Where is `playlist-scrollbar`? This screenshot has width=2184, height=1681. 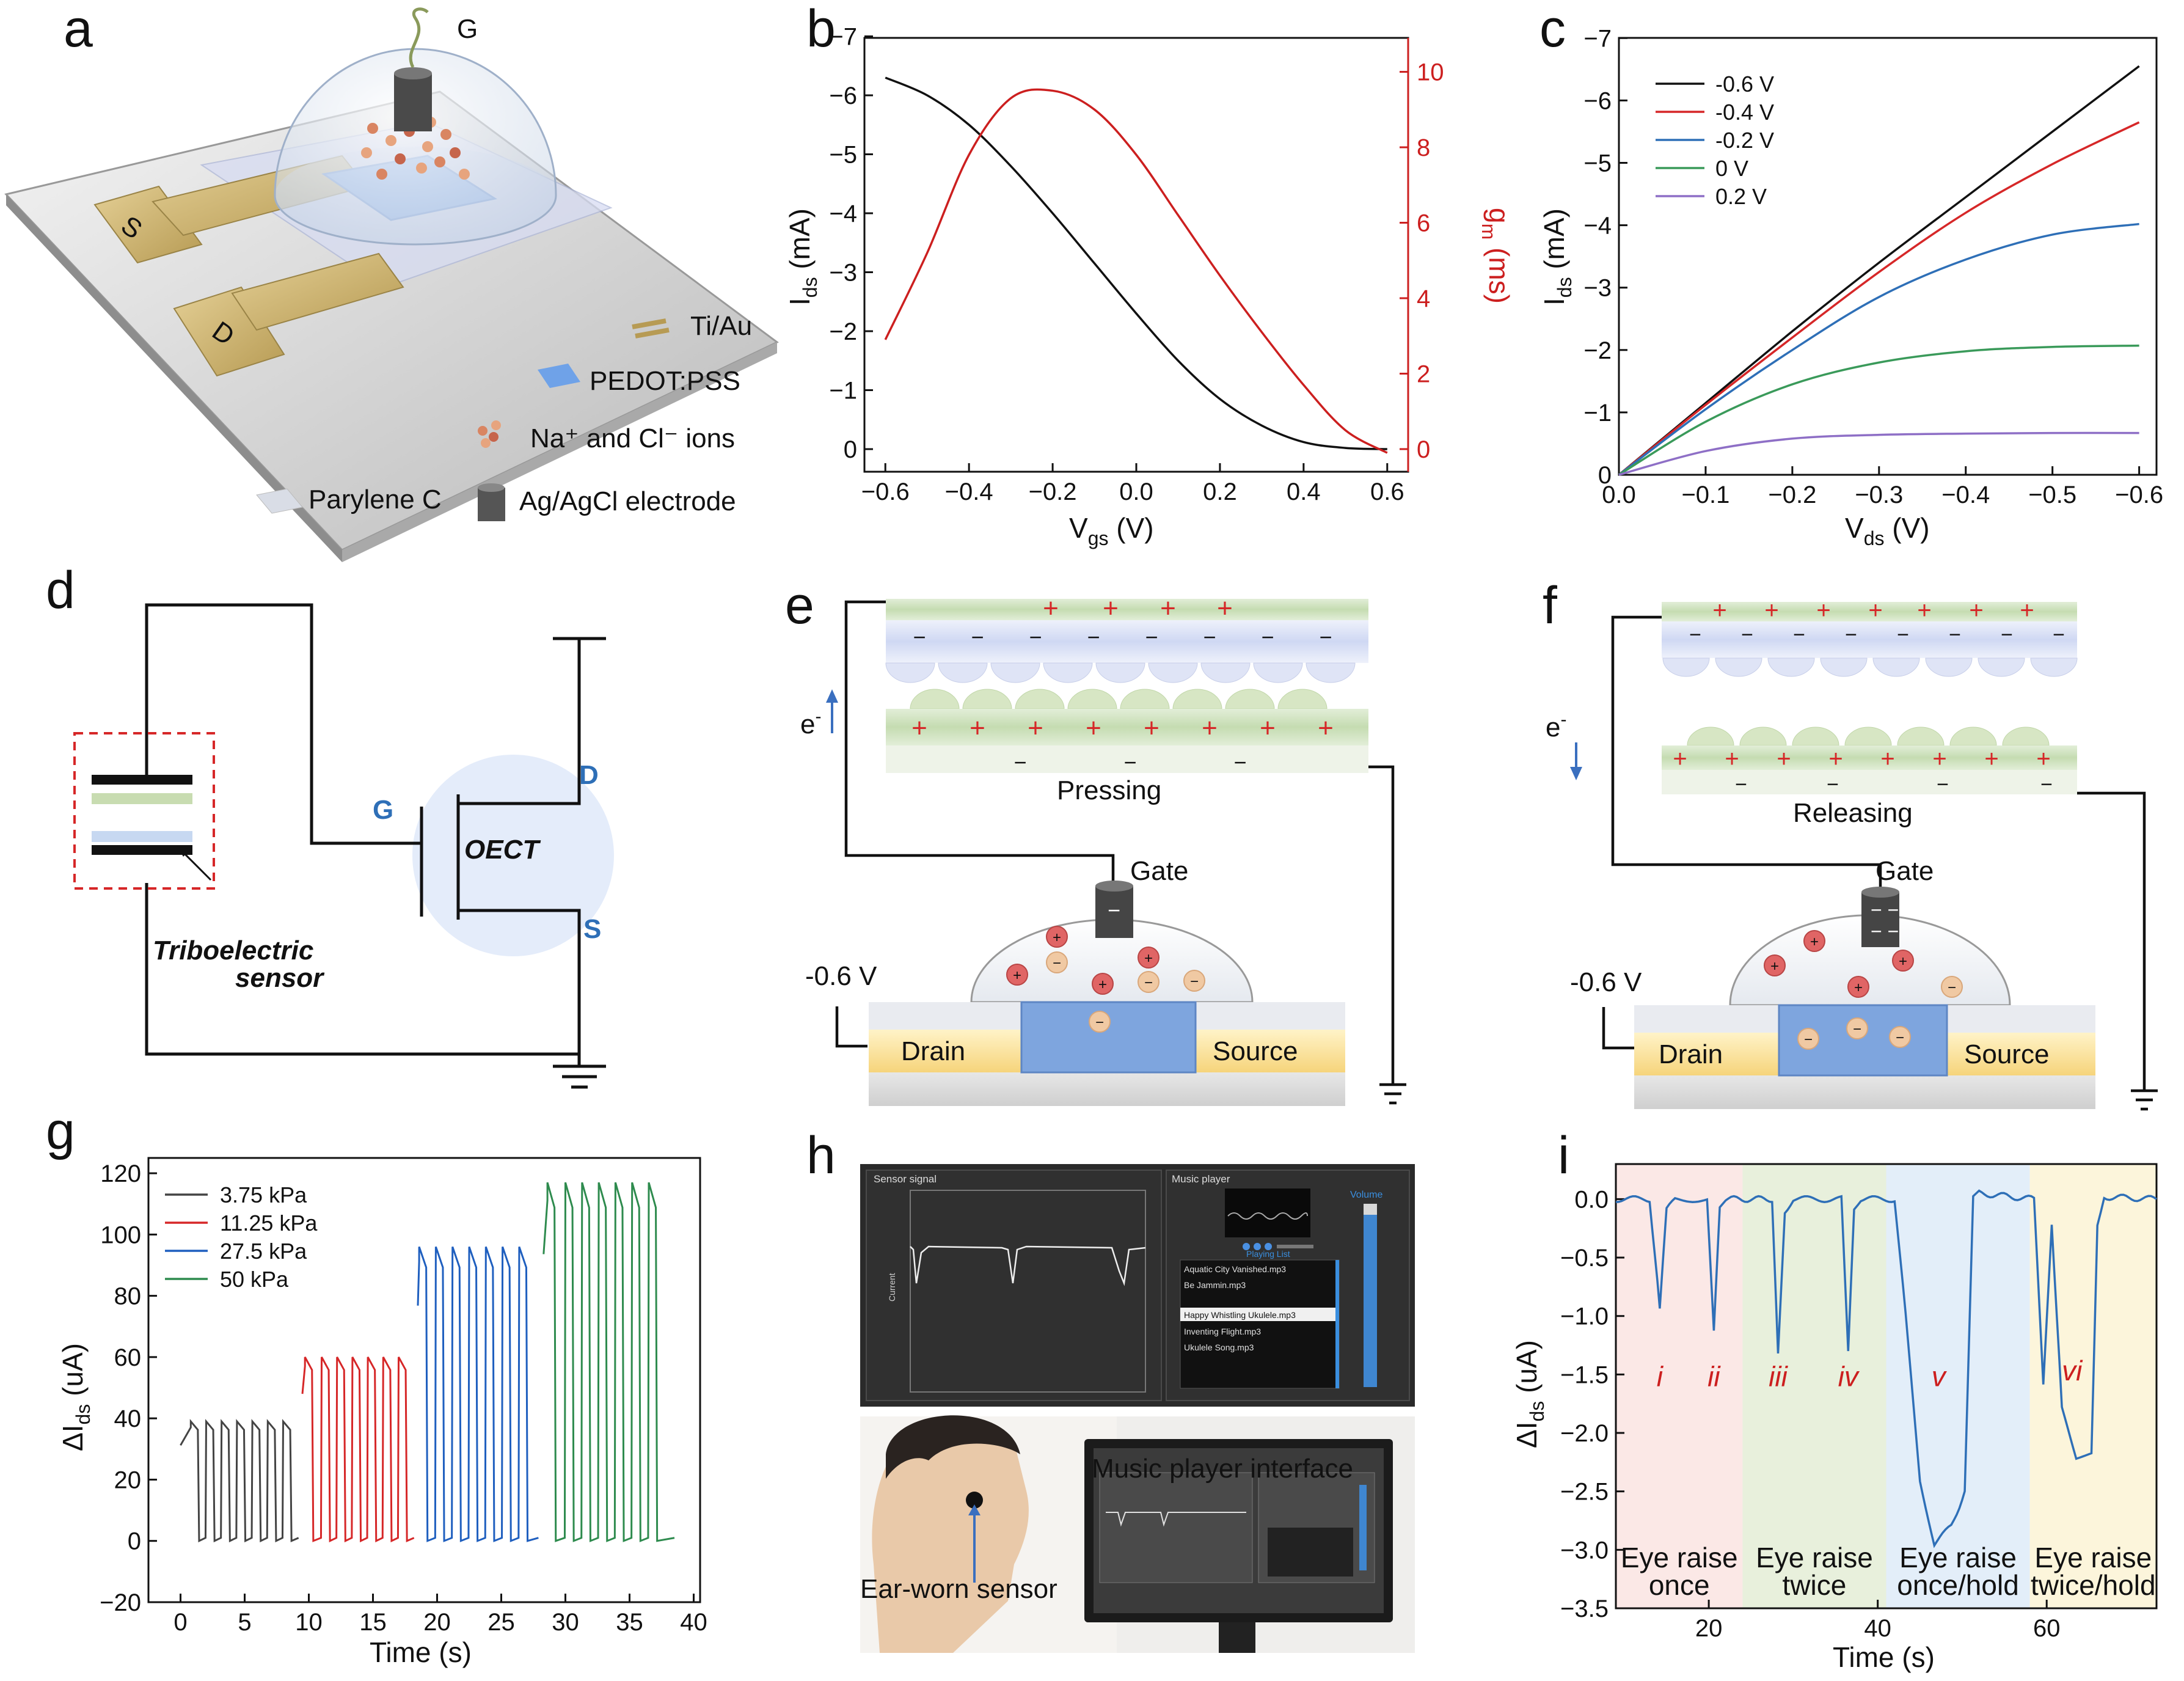
playlist-scrollbar is located at coordinates (1337, 1324).